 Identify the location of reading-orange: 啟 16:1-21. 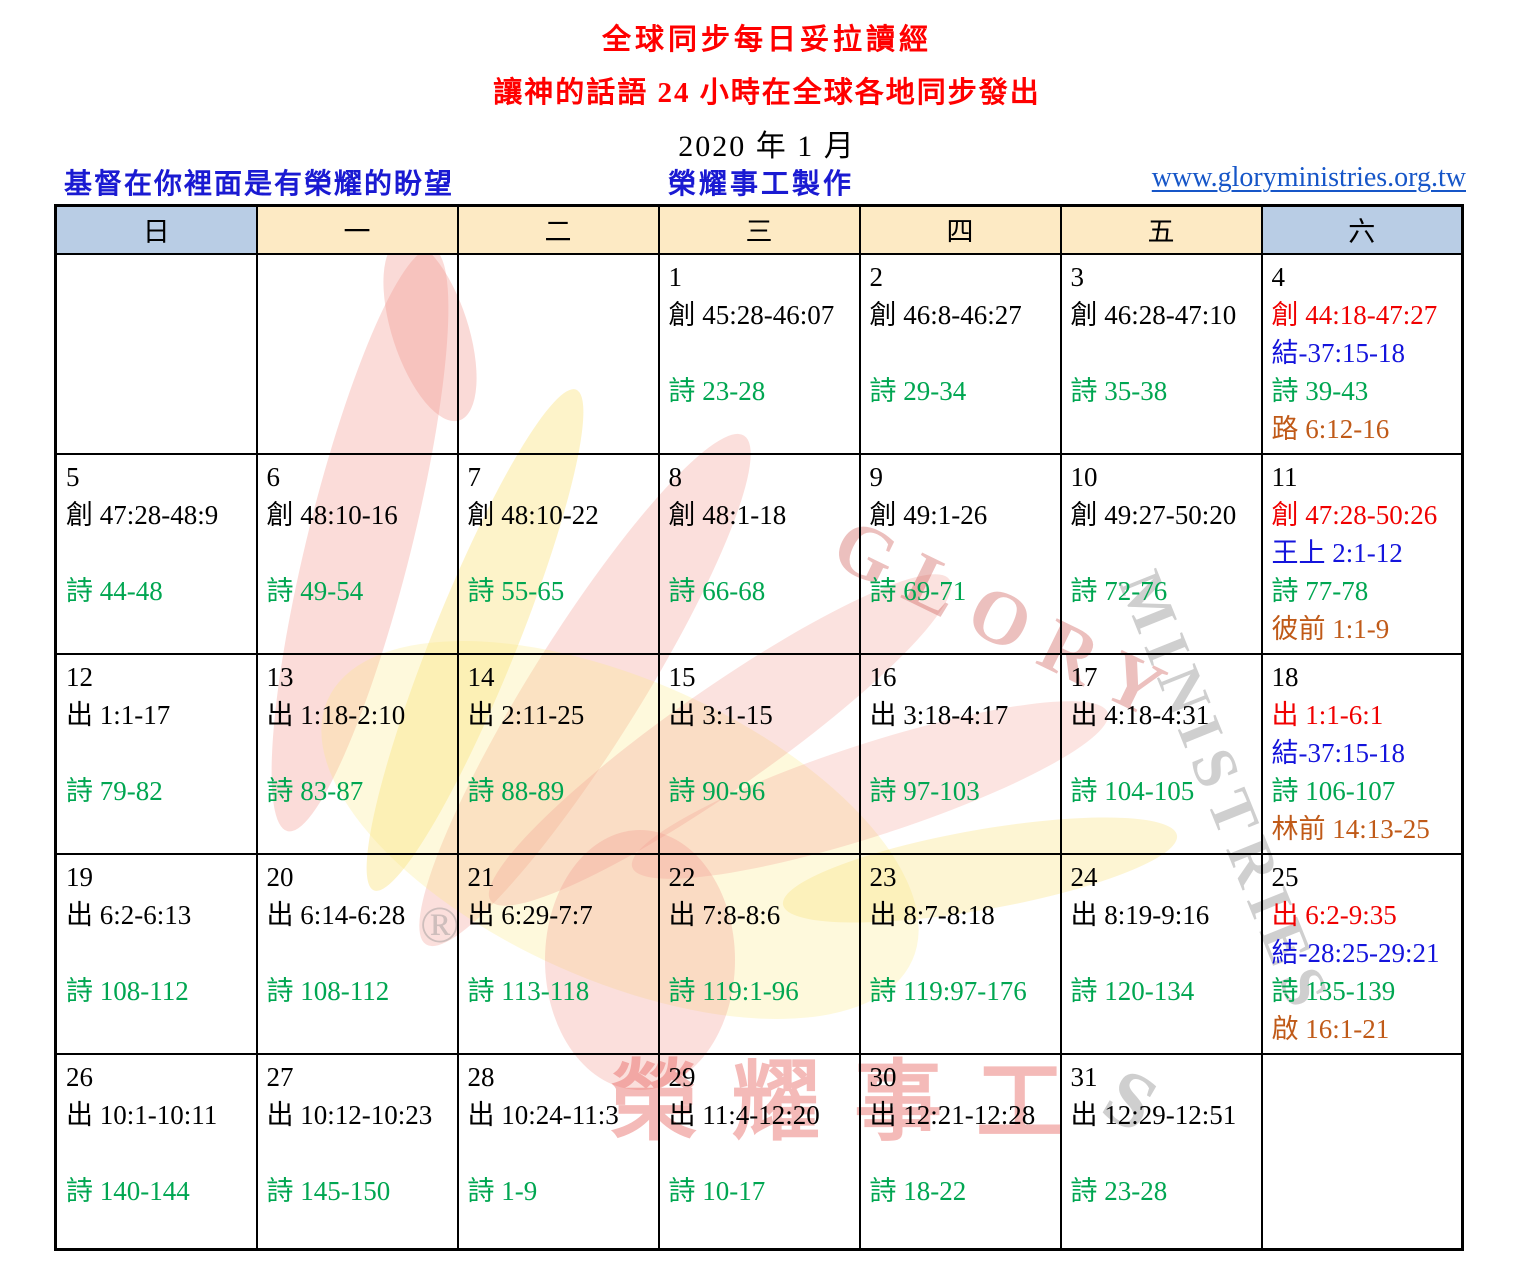
(1330, 1028).